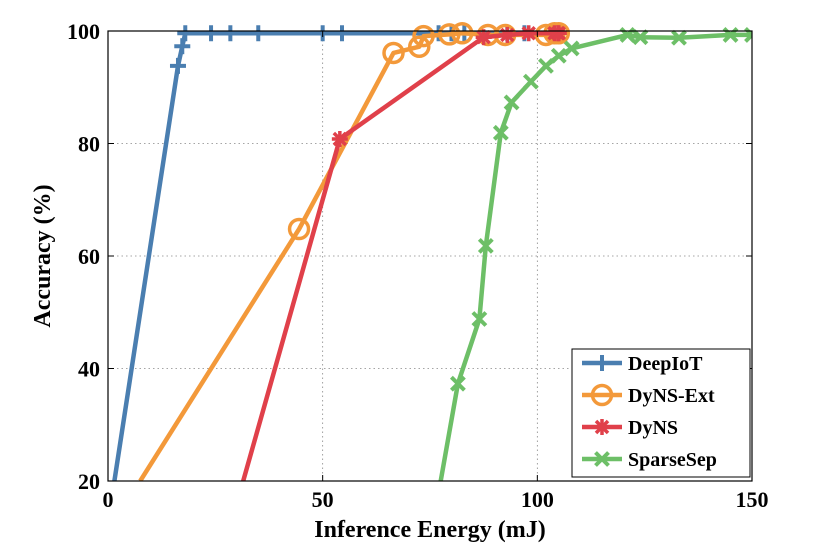  I want to click on y-axis-title: Accuracy (%), so click(43, 255).